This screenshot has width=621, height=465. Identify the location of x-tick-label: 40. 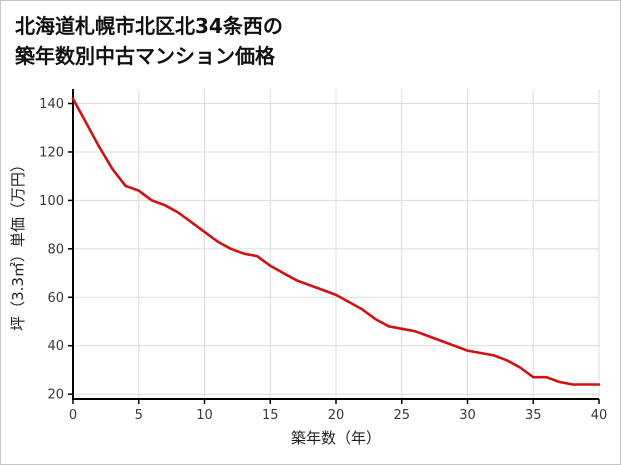
(599, 415).